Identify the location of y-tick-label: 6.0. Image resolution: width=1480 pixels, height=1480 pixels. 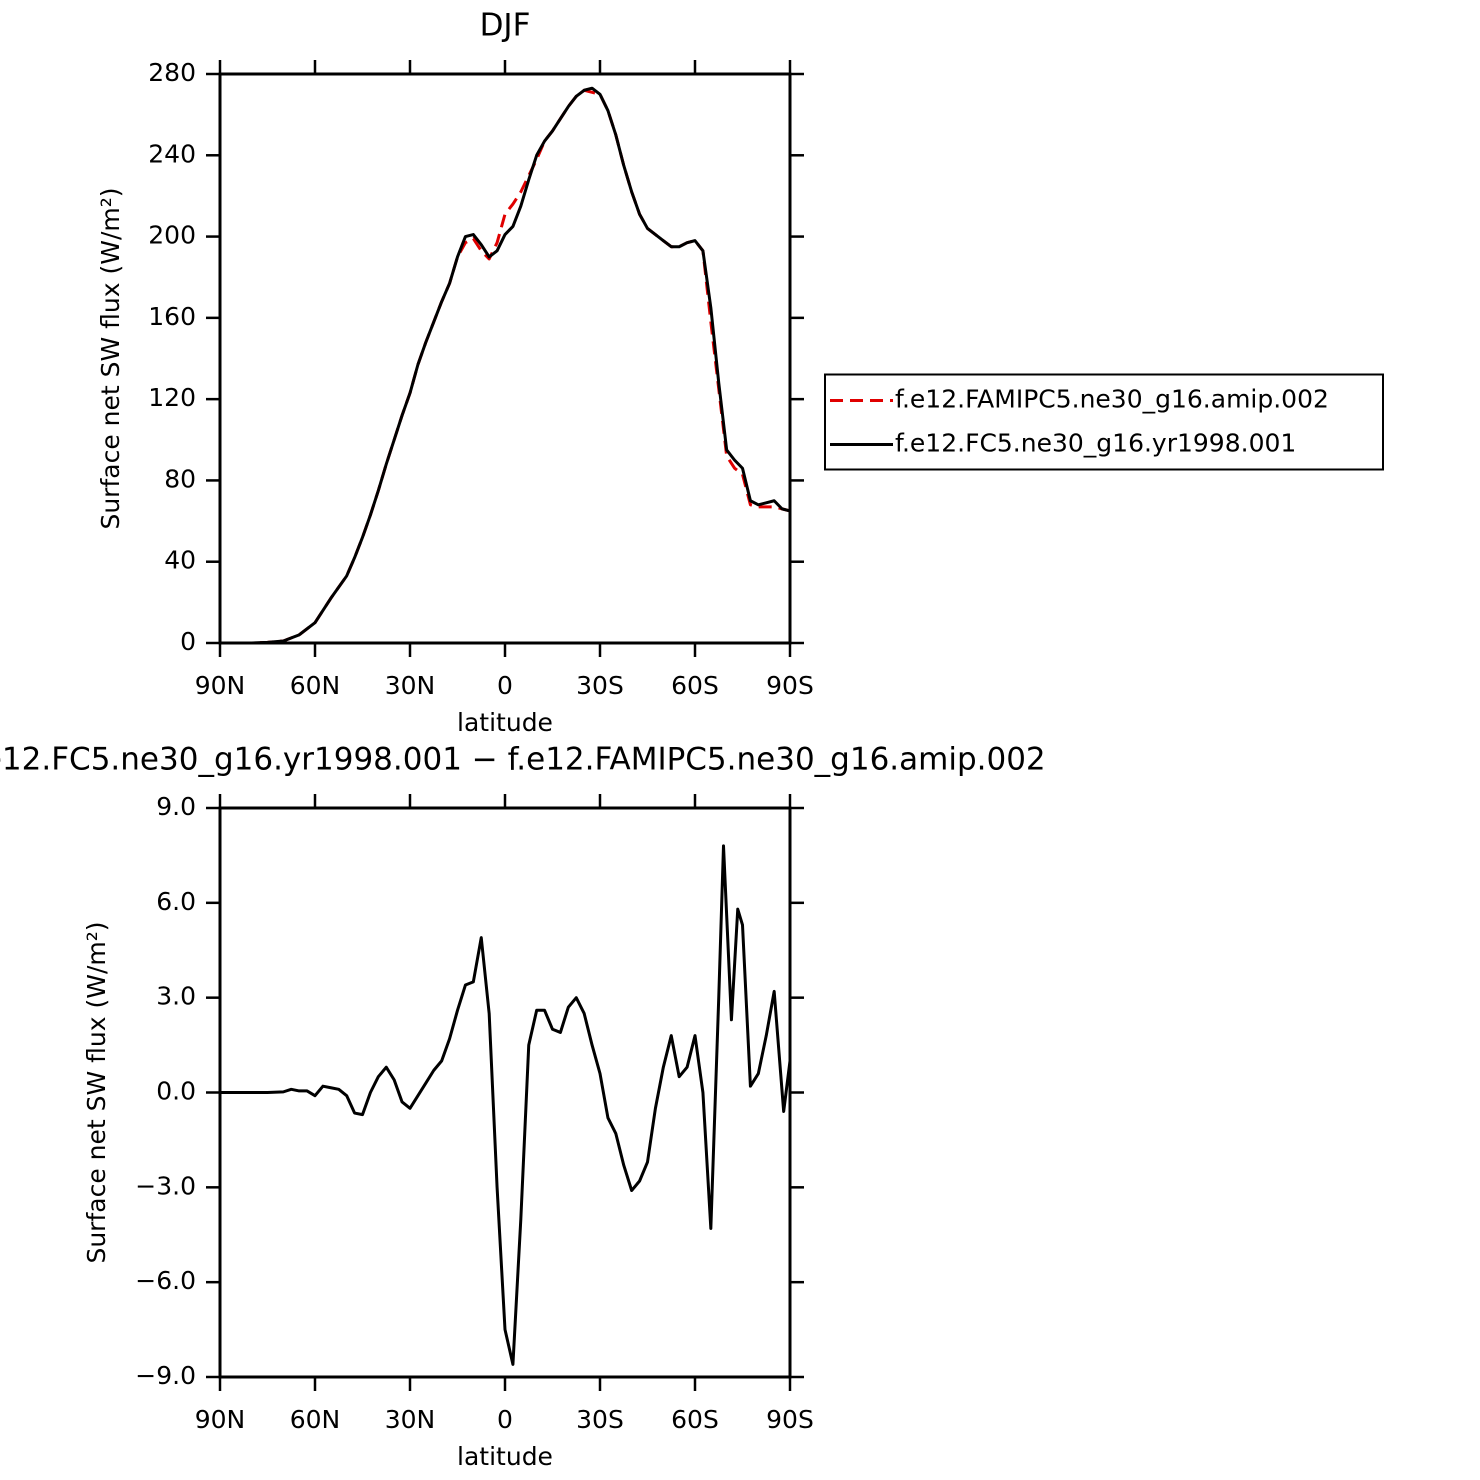
(176, 901).